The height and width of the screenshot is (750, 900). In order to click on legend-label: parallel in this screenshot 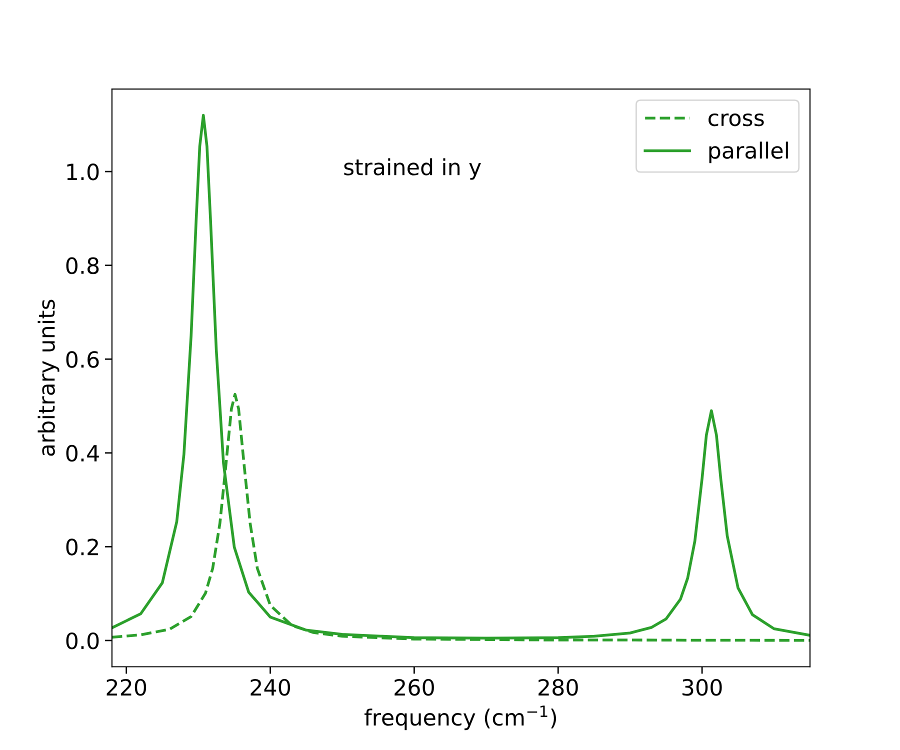, I will do `click(748, 153)`.